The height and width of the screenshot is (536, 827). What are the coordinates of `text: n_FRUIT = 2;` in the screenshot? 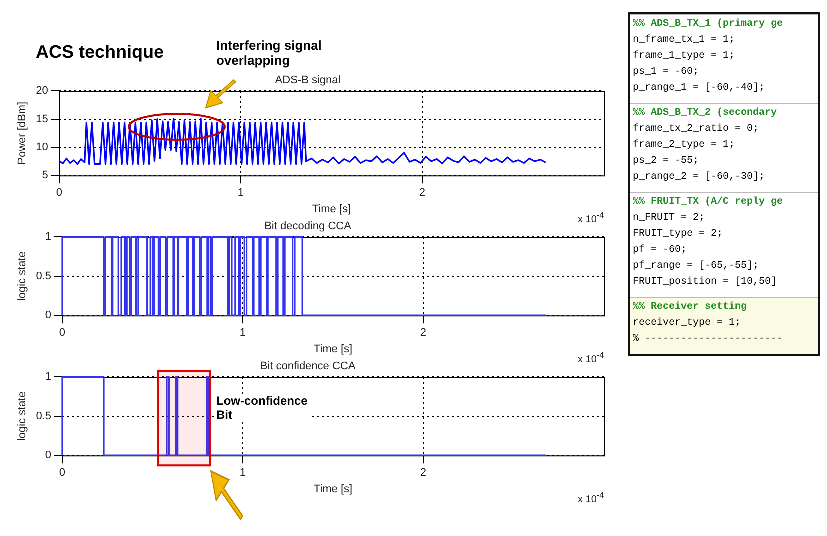 It's located at (669, 219).